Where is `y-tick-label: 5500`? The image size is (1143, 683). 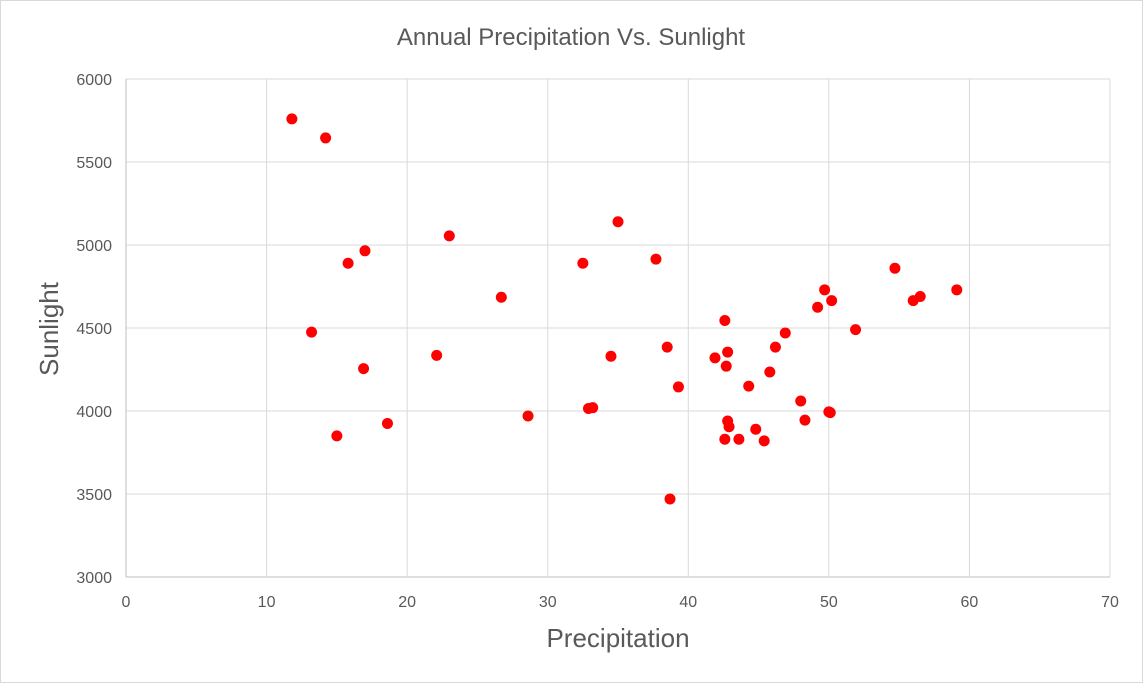 y-tick-label: 5500 is located at coordinates (94, 163).